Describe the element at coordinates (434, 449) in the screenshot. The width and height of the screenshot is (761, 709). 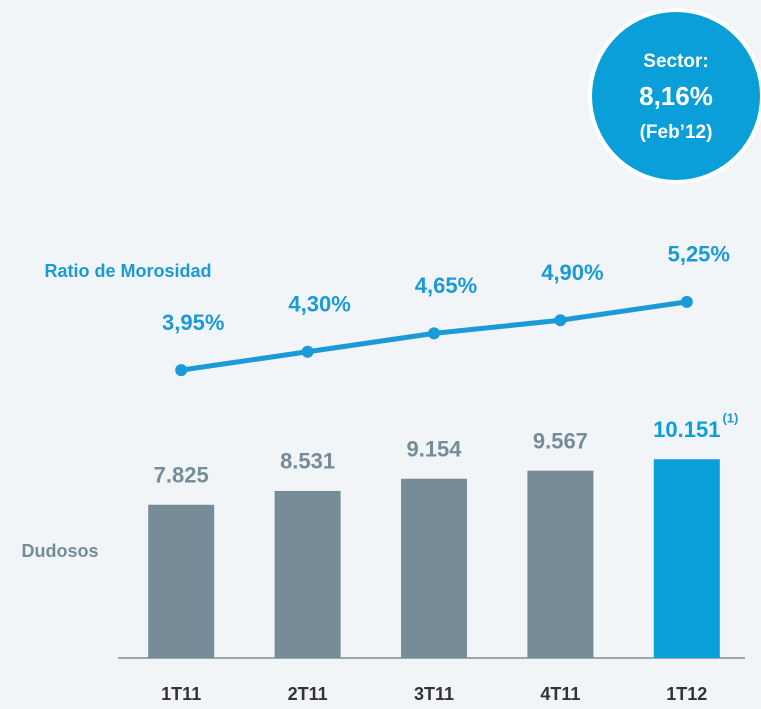
I see `bar-value-label: 9.154` at that location.